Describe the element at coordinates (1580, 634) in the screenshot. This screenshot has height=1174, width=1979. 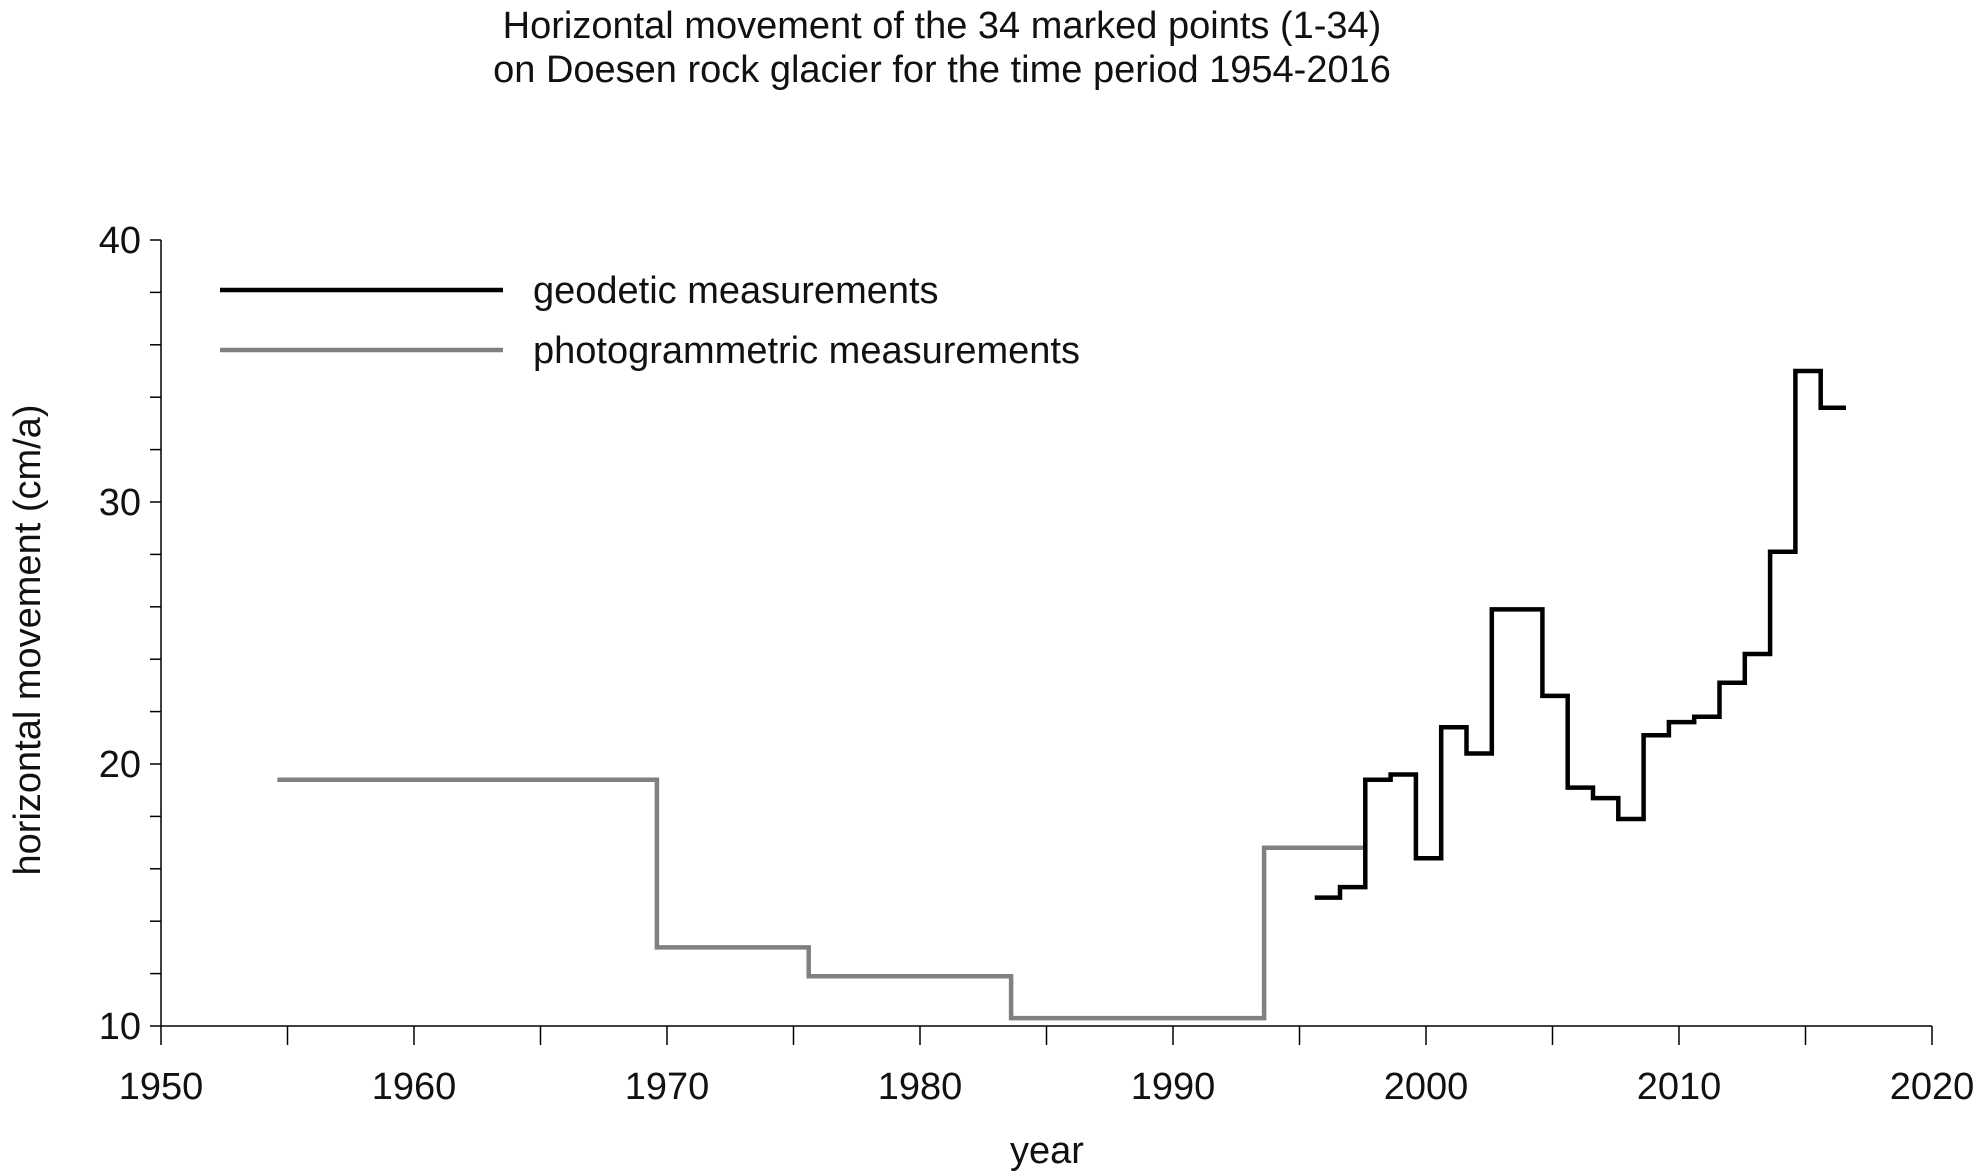
I see `geodetic-series-line` at that location.